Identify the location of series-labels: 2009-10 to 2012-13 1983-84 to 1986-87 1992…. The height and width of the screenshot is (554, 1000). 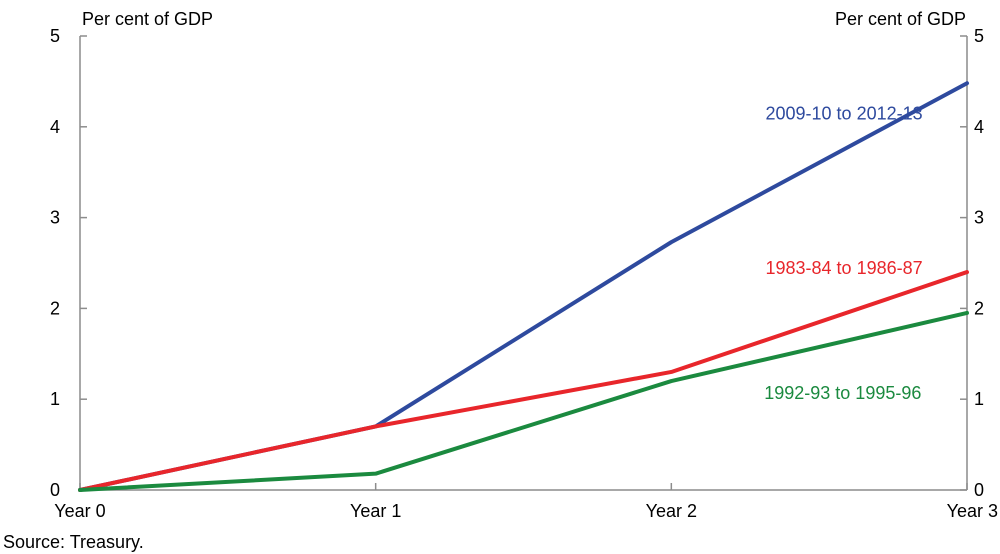
(843, 254).